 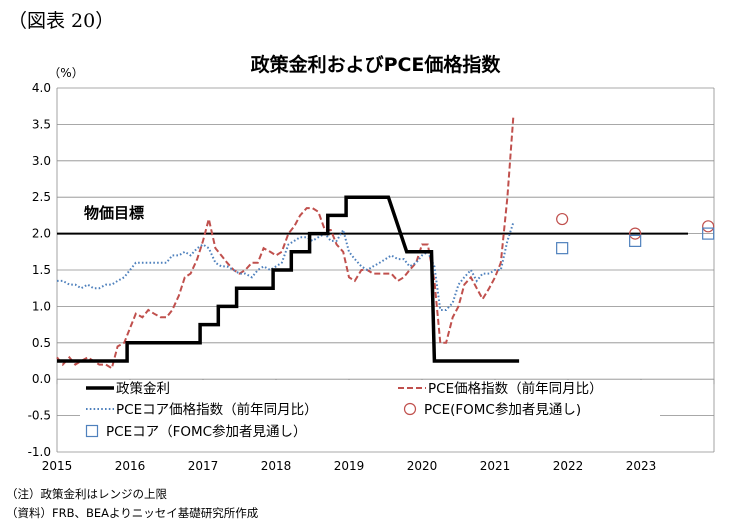 What do you see at coordinates (41, 161) in the screenshot?
I see `y-tick-label: 3.0` at bounding box center [41, 161].